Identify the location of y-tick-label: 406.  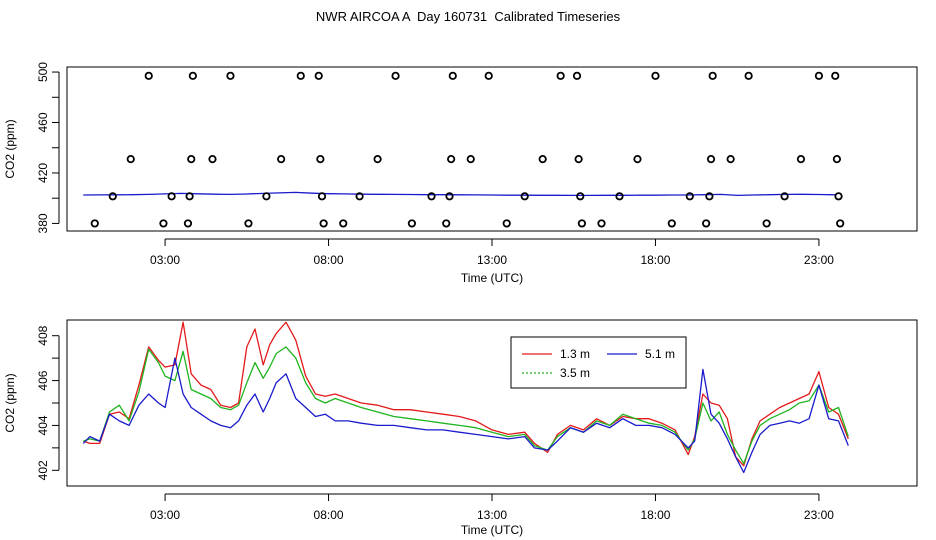
(43, 380).